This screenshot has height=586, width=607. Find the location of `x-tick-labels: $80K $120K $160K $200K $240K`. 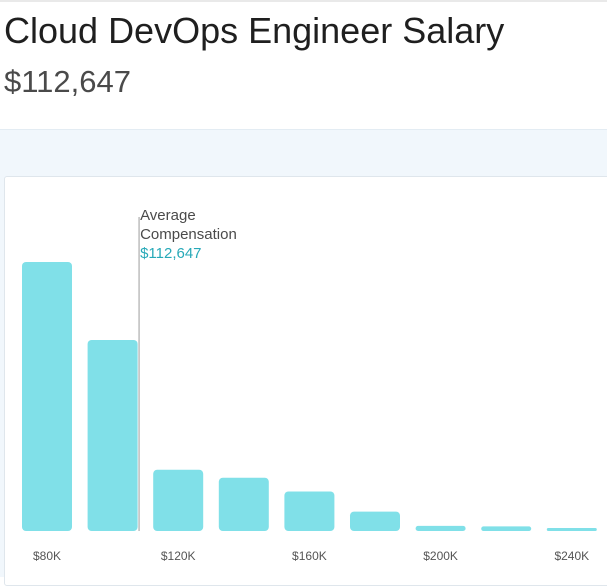

x-tick-labels: $80K $120K $160K $200K $240K is located at coordinates (311, 556).